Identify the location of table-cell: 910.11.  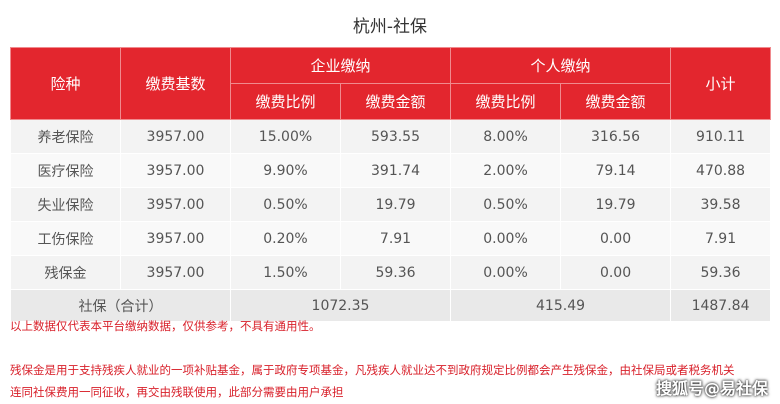
(721, 136).